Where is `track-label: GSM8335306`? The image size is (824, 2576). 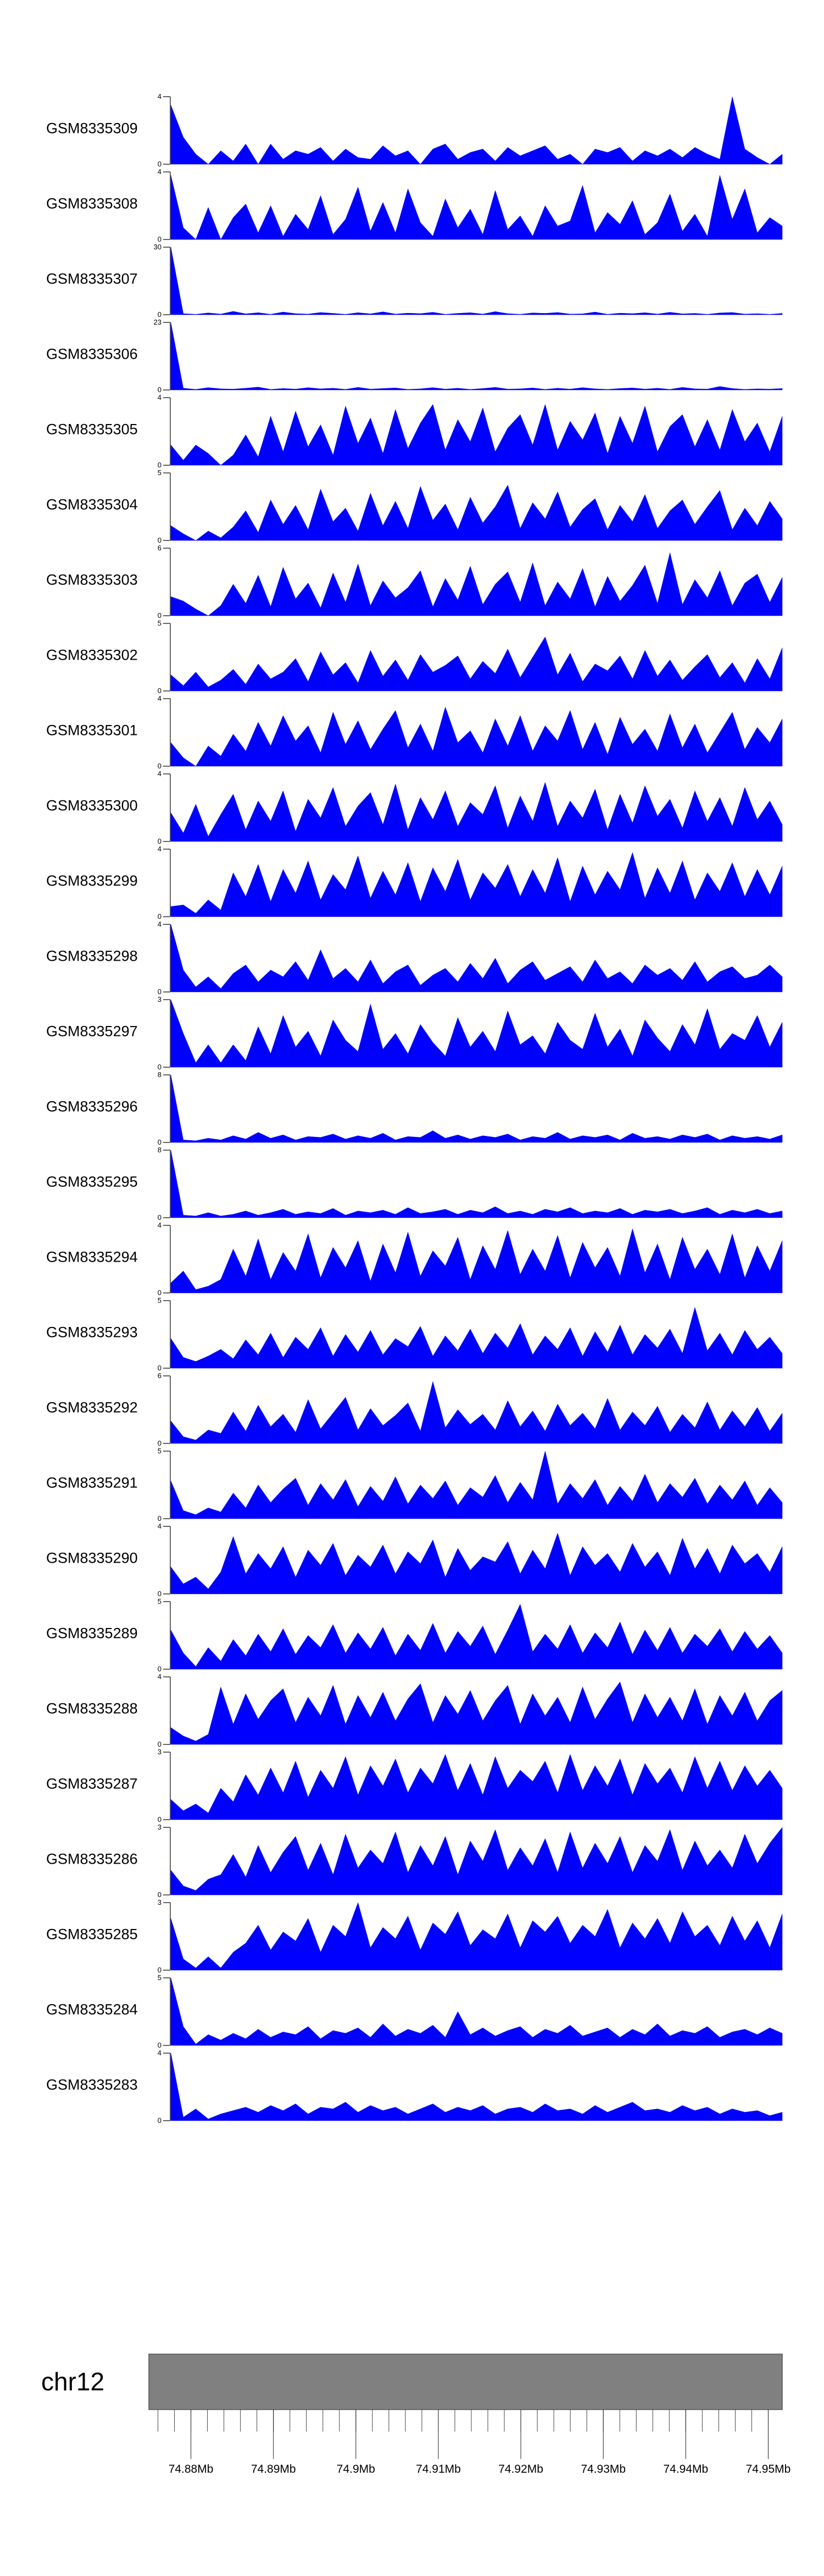 track-label: GSM8335306 is located at coordinates (92, 354).